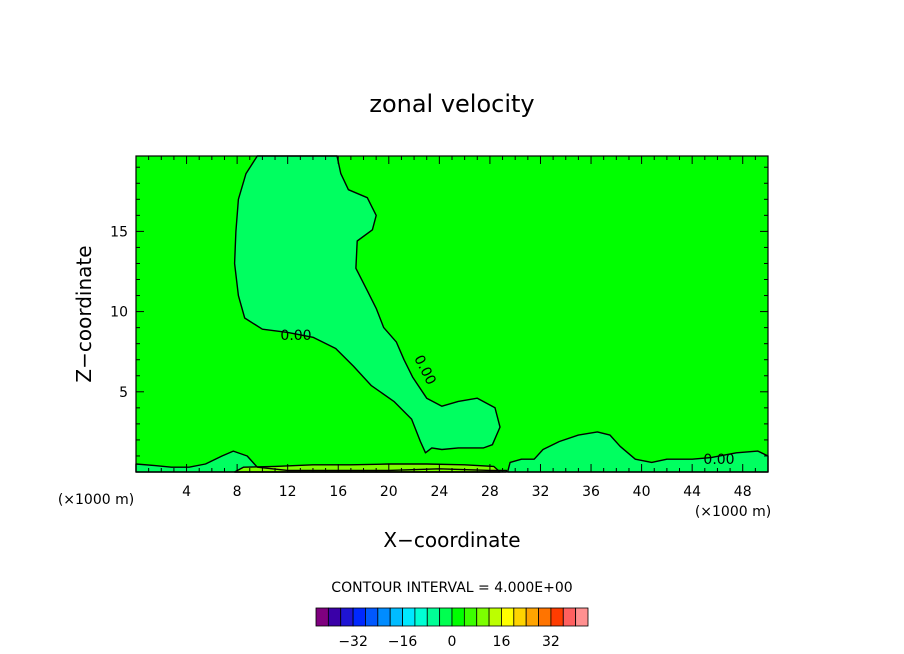  What do you see at coordinates (591, 492) in the screenshot?
I see `x-tick-label: 36` at bounding box center [591, 492].